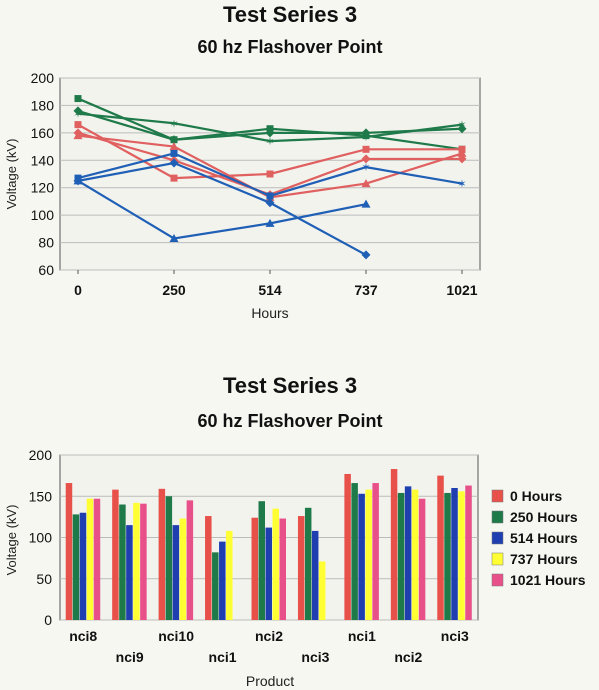  What do you see at coordinates (289, 47) in the screenshot?
I see `line-chart-subtitle: 60 hz Flashover Point` at bounding box center [289, 47].